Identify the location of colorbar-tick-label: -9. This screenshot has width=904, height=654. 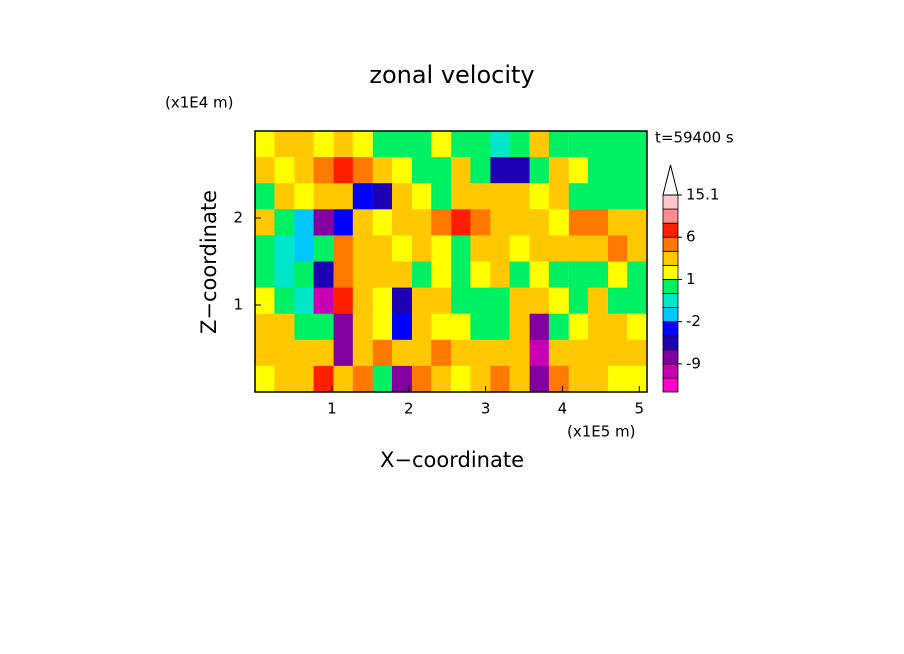
(693, 363).